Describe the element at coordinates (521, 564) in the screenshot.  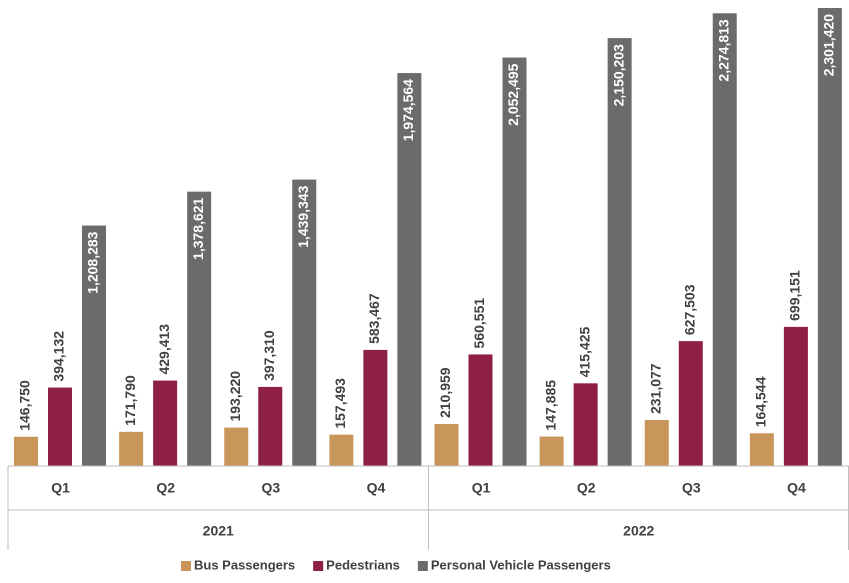
I see `legend-label: Personal Vehicle Passengers` at that location.